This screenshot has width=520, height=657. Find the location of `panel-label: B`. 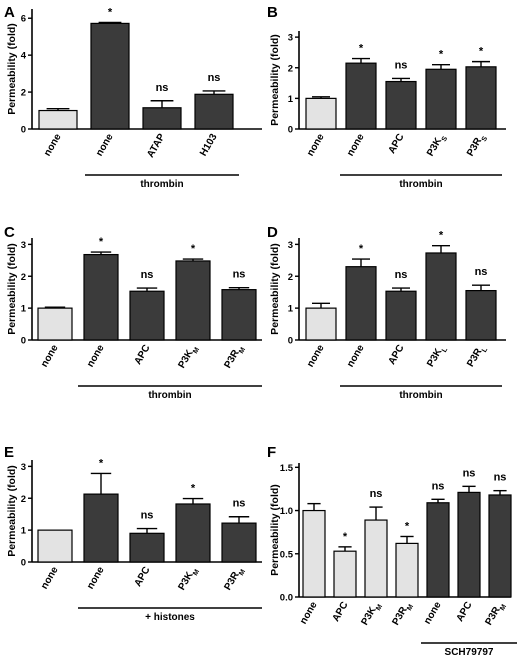

panel-label: B is located at coordinates (272, 12).